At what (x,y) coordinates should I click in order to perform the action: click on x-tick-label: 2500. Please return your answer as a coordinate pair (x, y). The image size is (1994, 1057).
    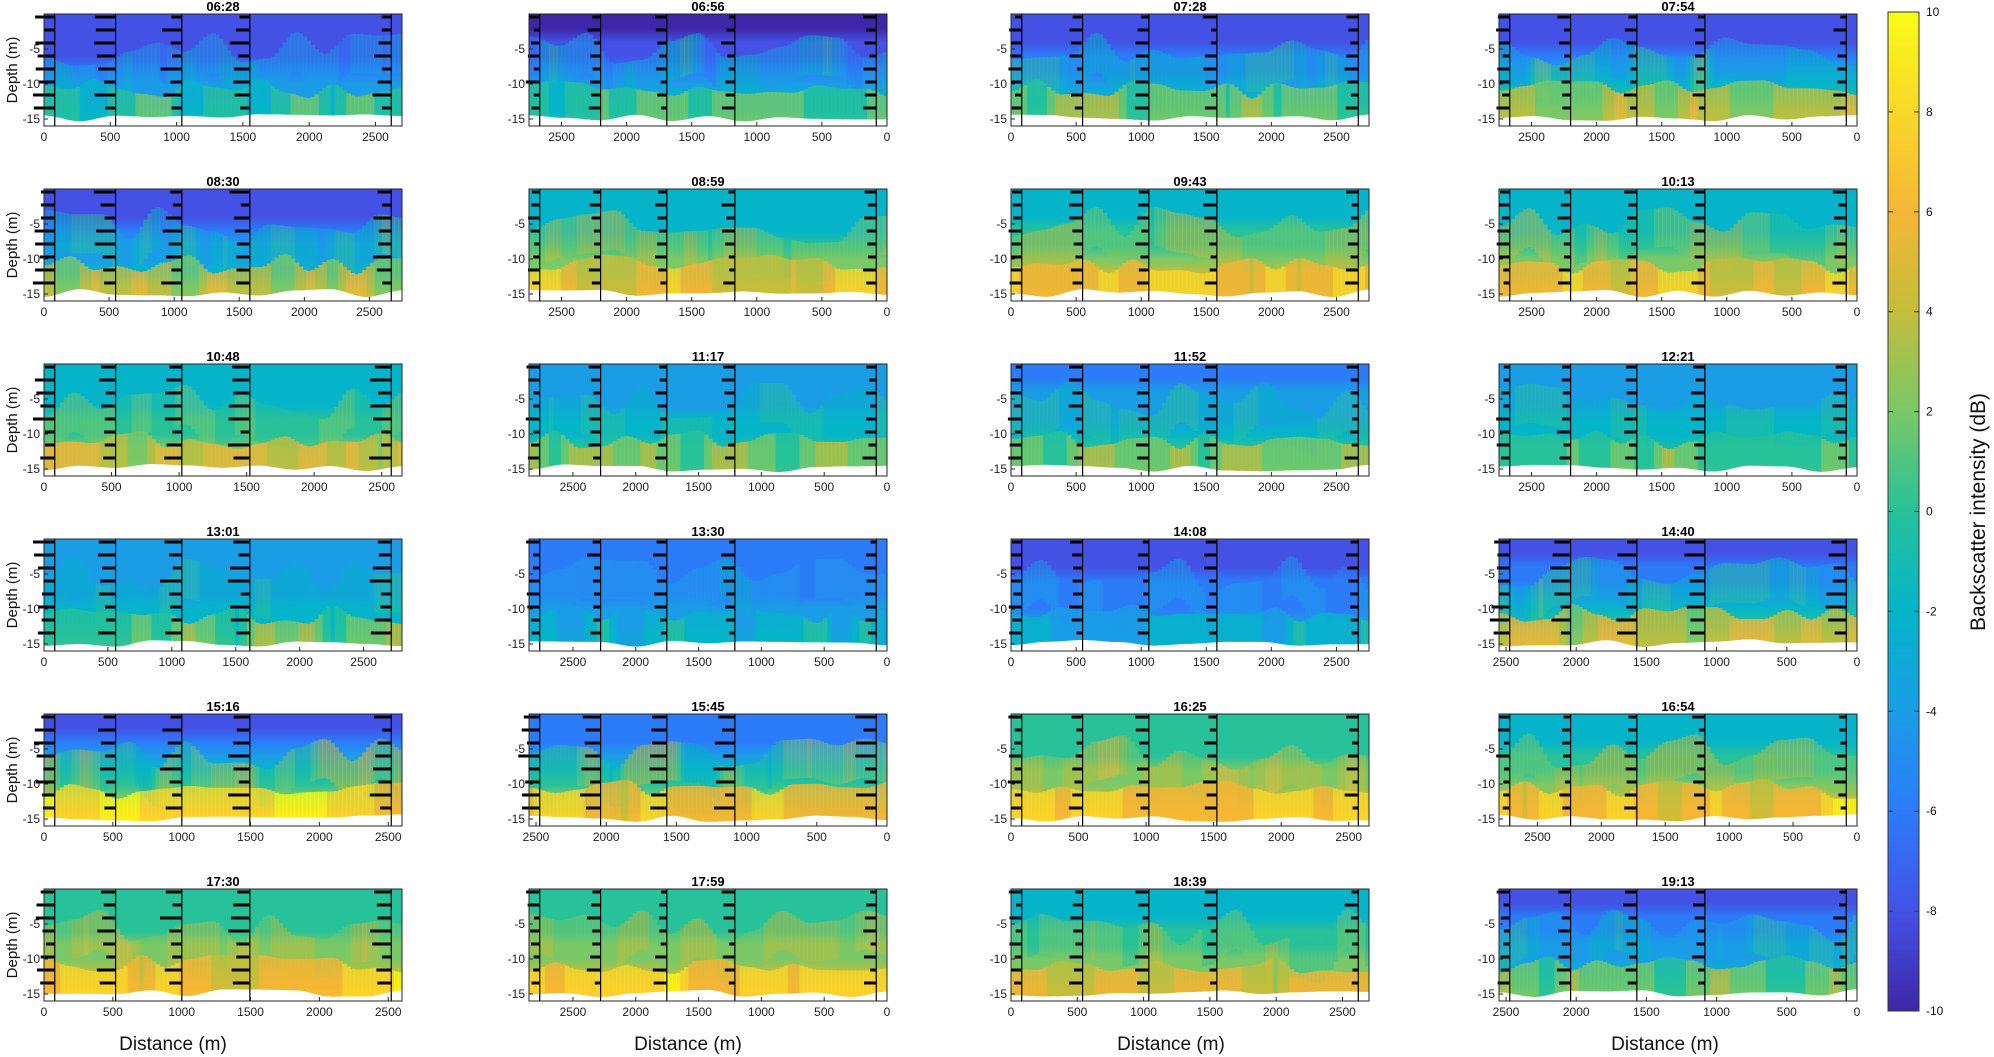
    Looking at the image, I should click on (1336, 312).